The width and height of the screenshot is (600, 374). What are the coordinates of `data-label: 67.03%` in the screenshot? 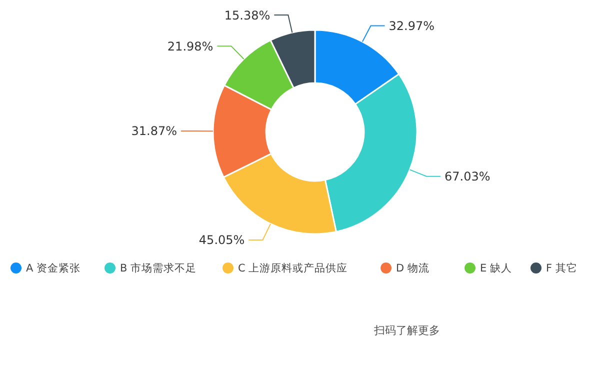 It's located at (467, 177).